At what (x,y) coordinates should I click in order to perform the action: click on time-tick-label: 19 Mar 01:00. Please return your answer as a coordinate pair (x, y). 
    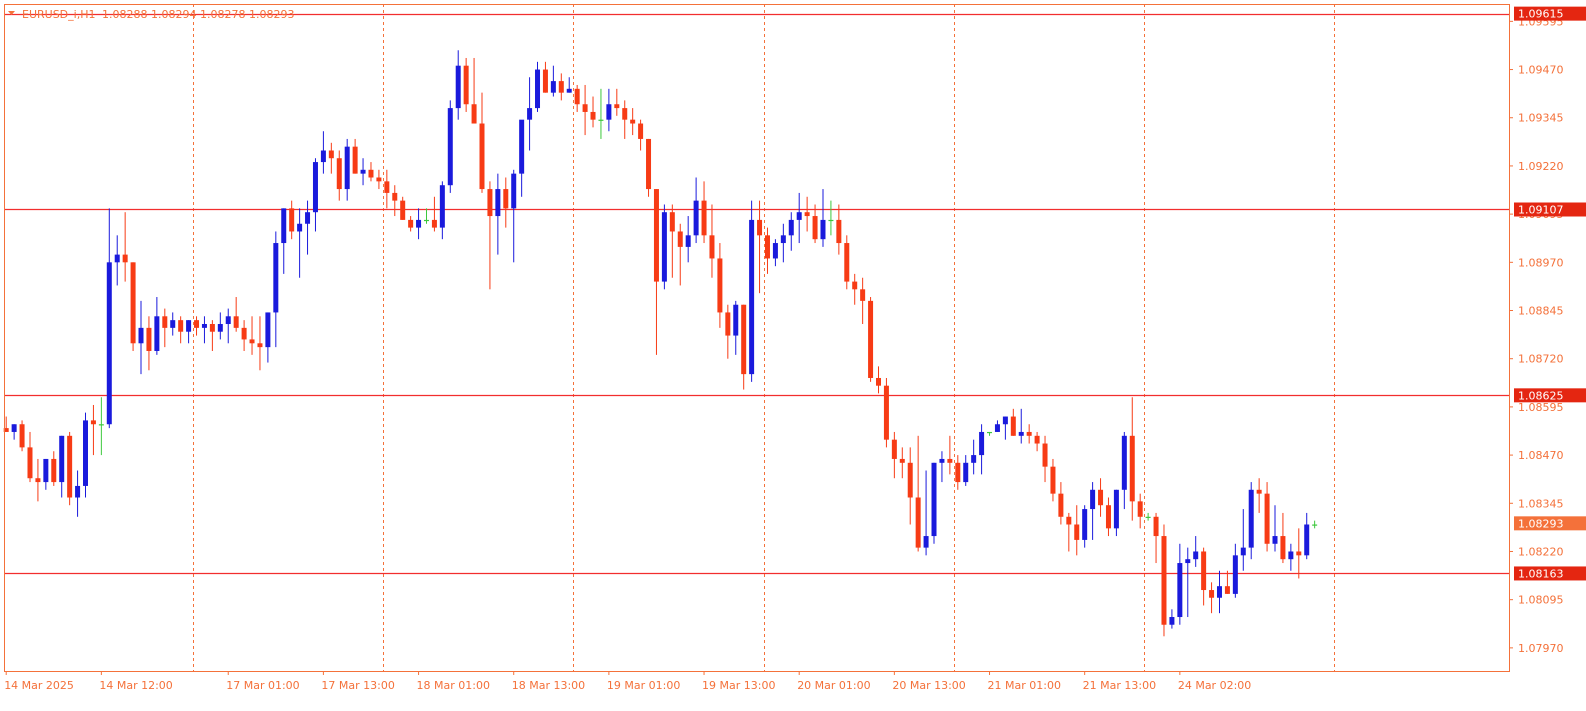
    Looking at the image, I should click on (643, 685).